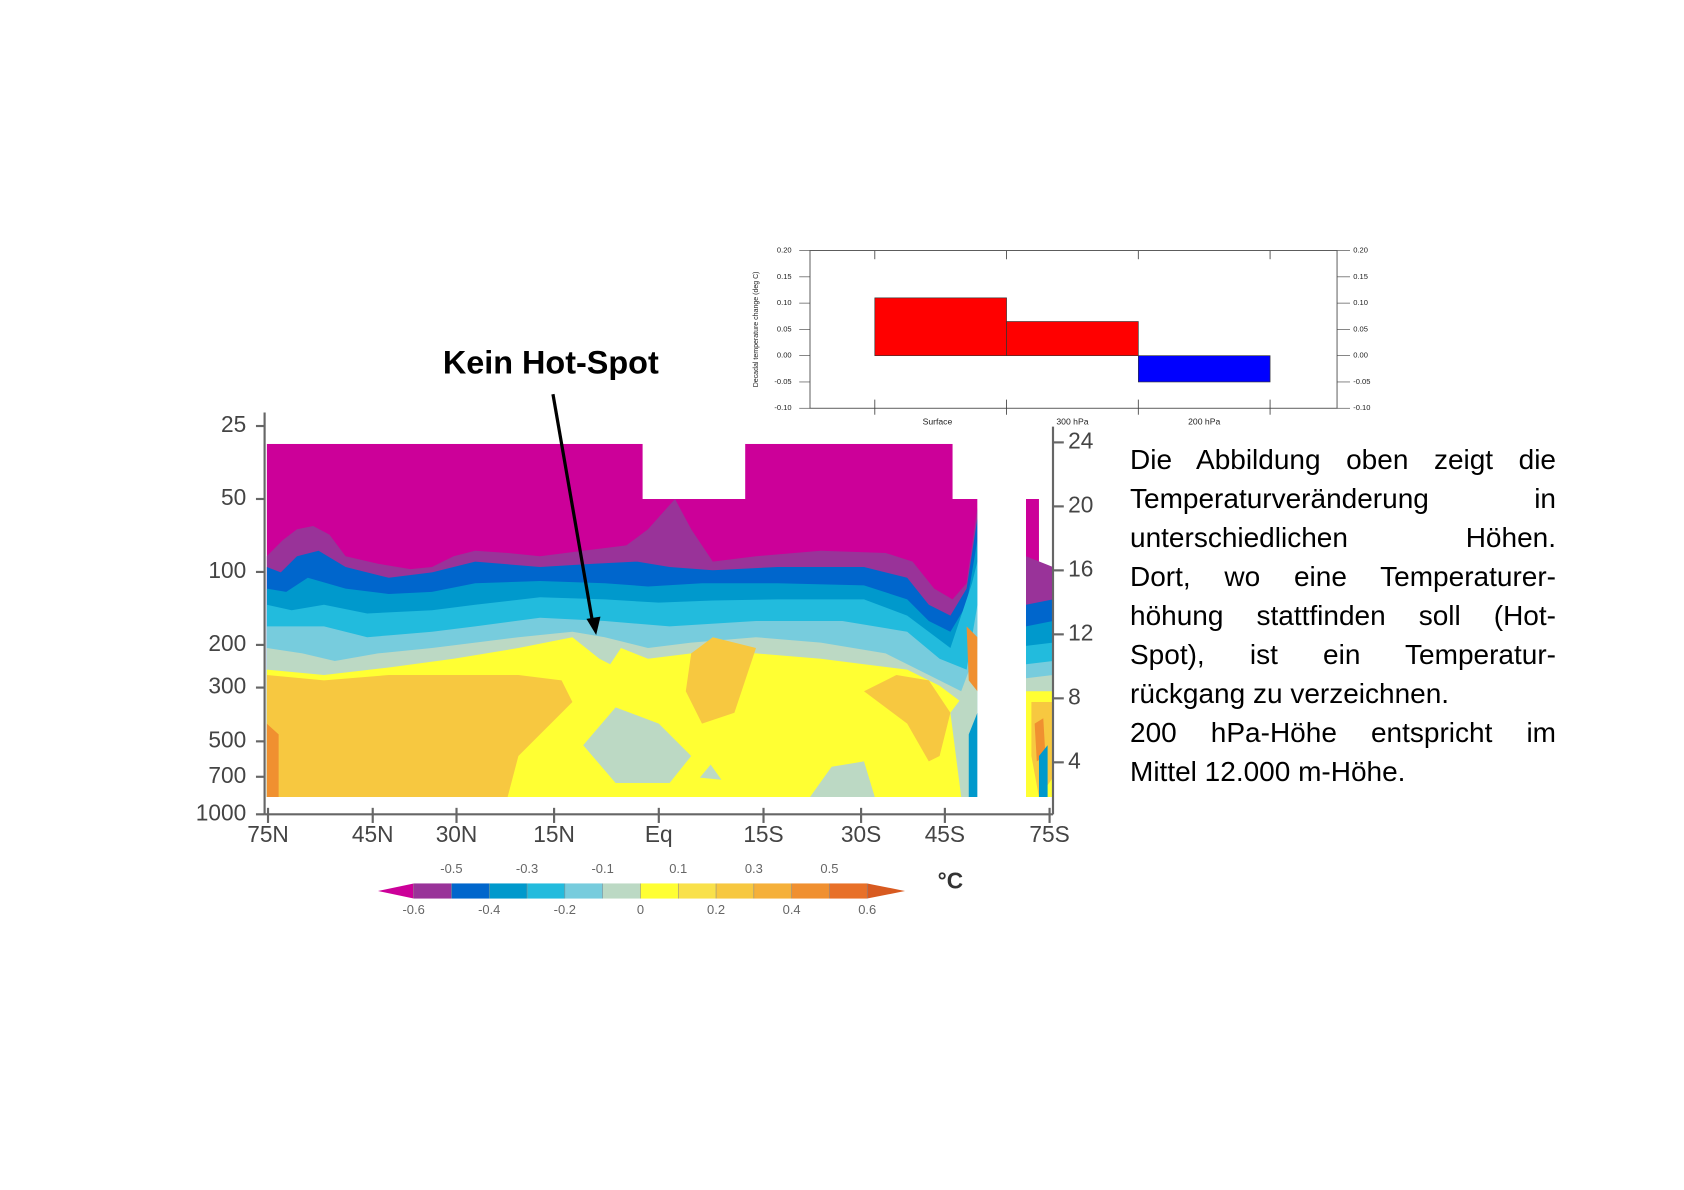 The height and width of the screenshot is (1190, 1684). I want to click on colorbar-label: 0.5, so click(829, 868).